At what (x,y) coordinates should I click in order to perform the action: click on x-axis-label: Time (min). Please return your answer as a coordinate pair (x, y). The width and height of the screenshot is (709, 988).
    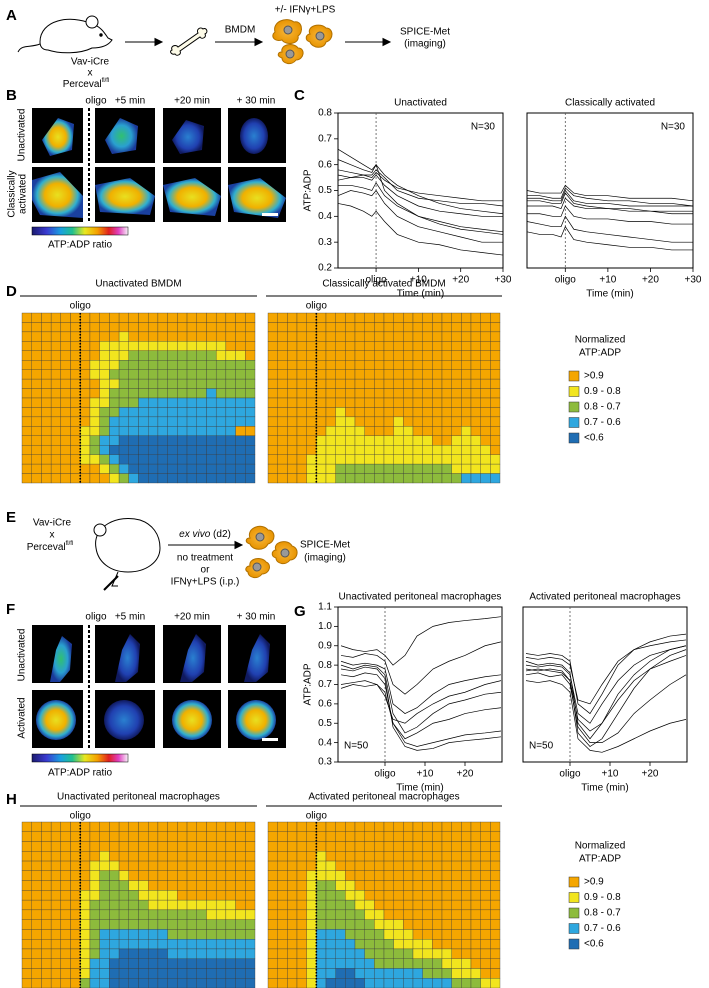
    Looking at the image, I should click on (604, 788).